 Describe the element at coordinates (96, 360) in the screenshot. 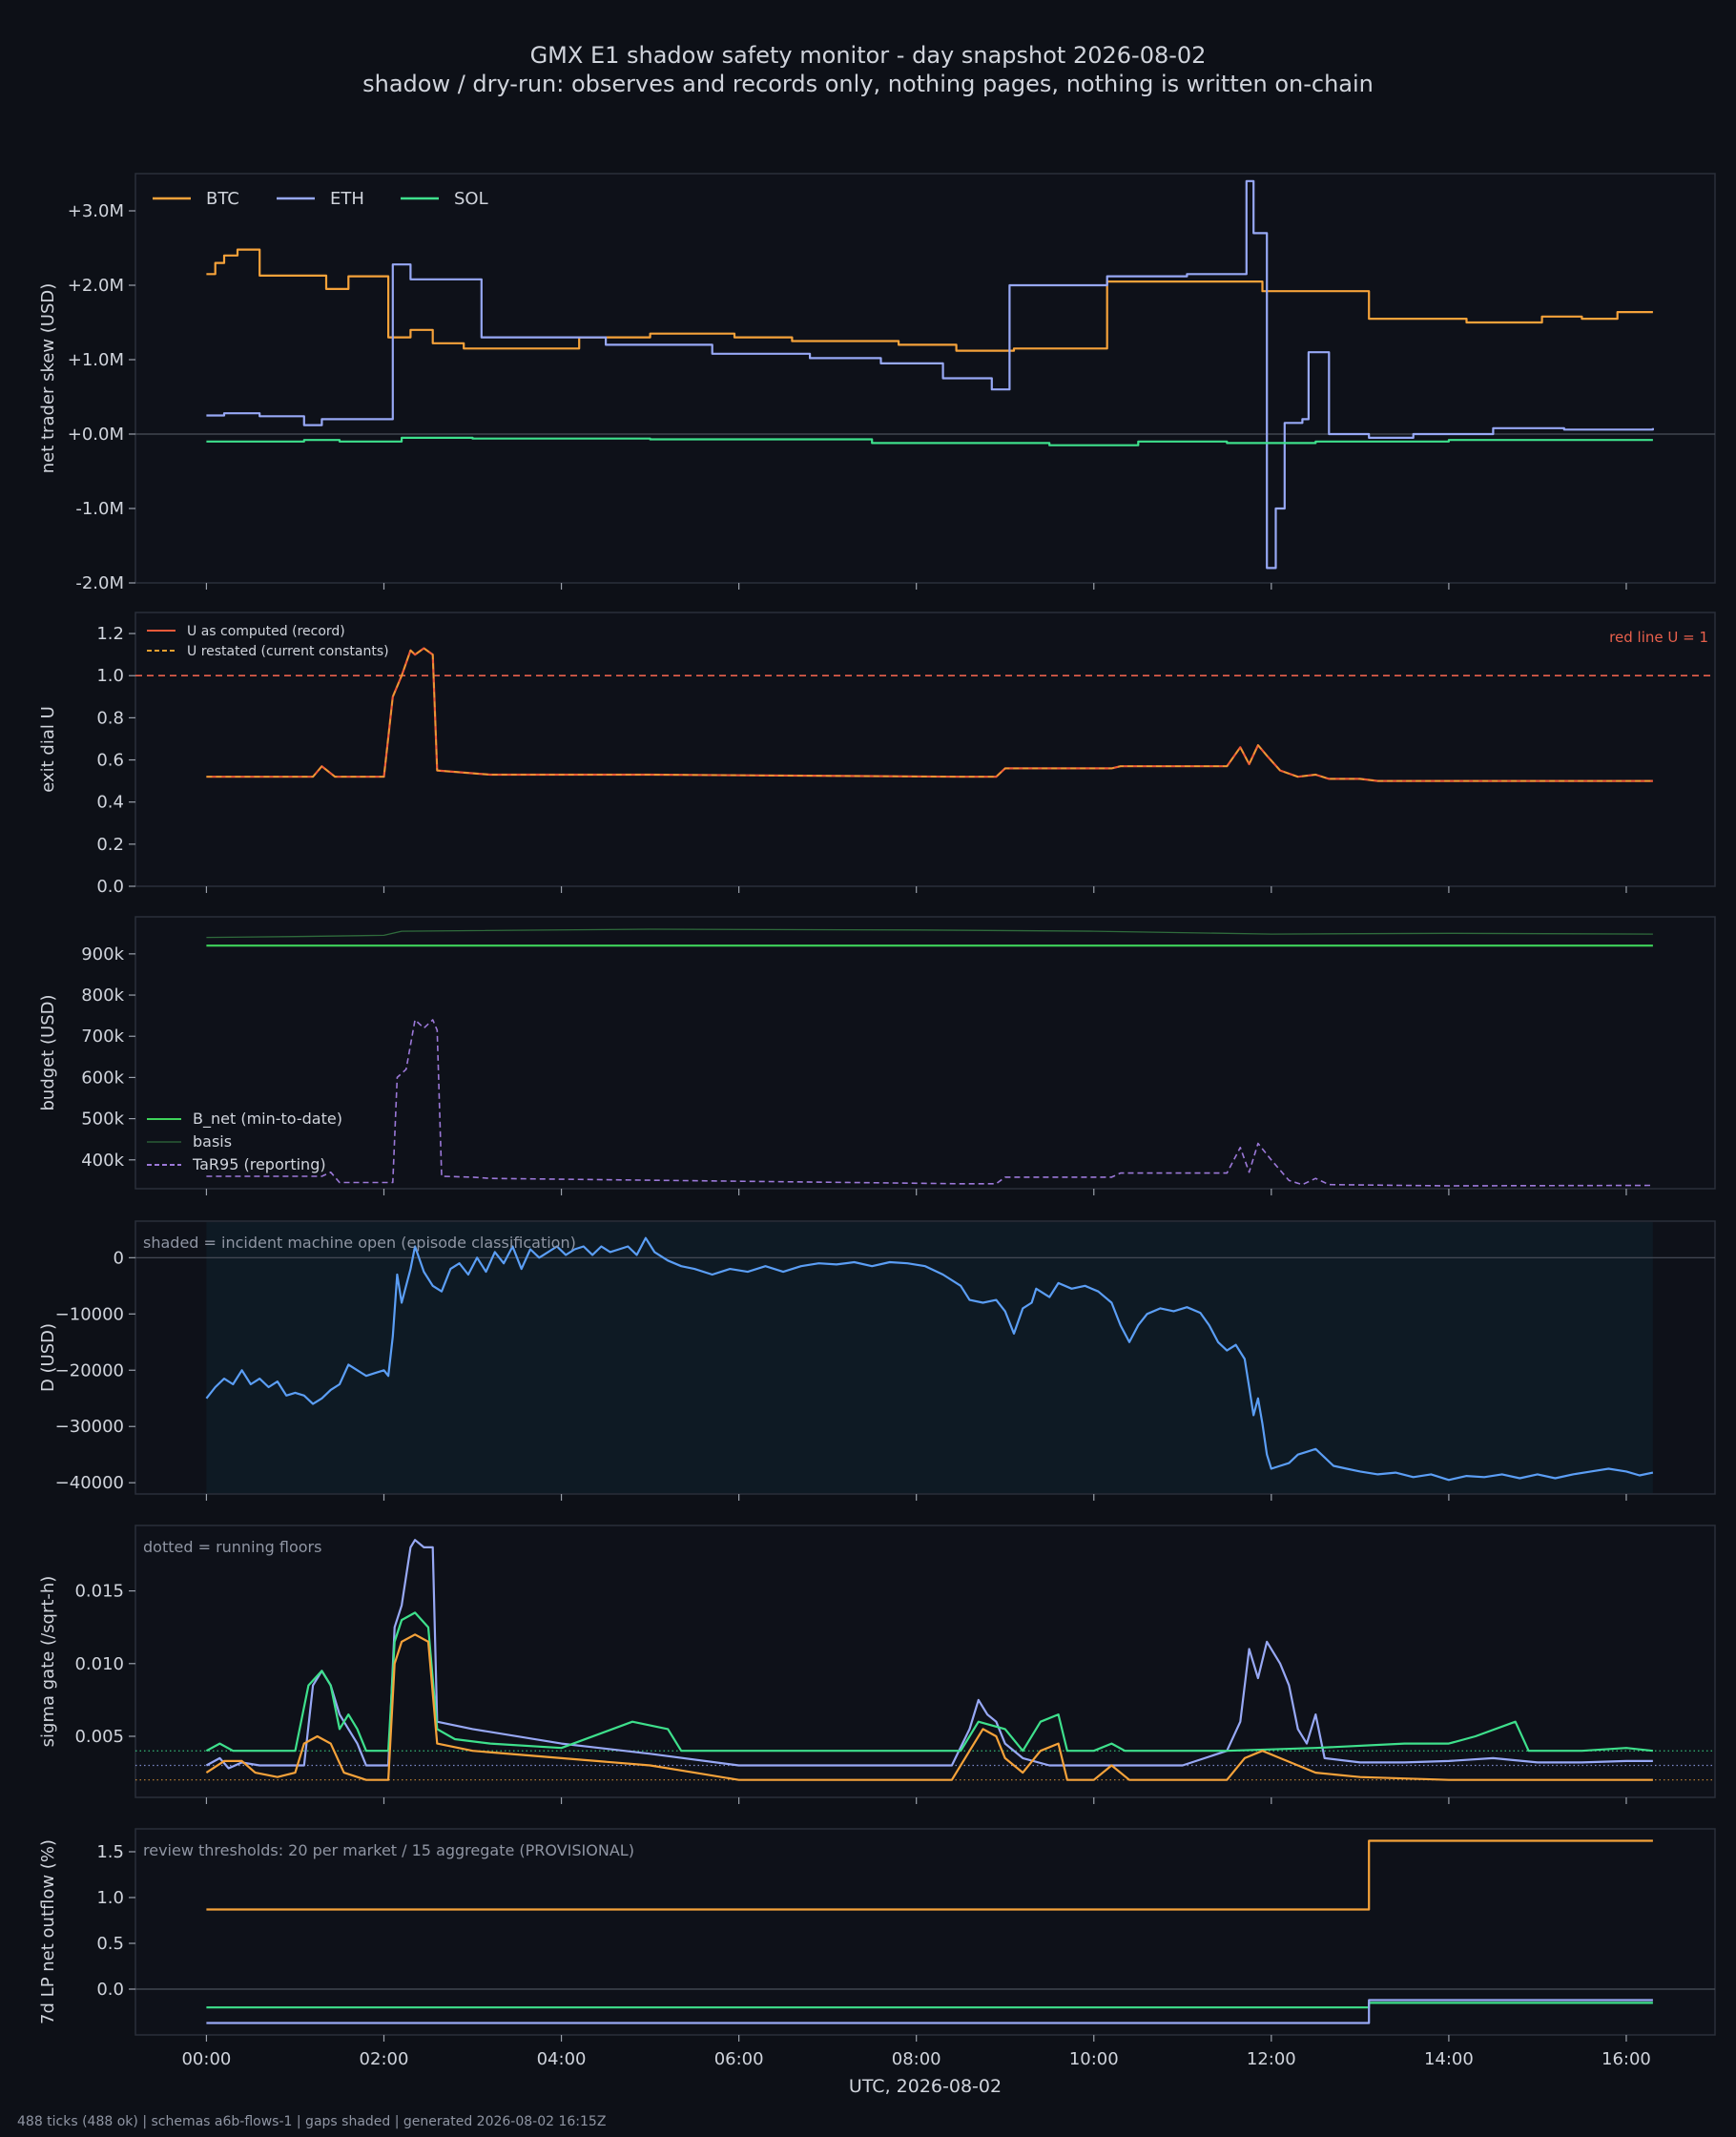

I see `y-tick-label: +1.0M` at that location.